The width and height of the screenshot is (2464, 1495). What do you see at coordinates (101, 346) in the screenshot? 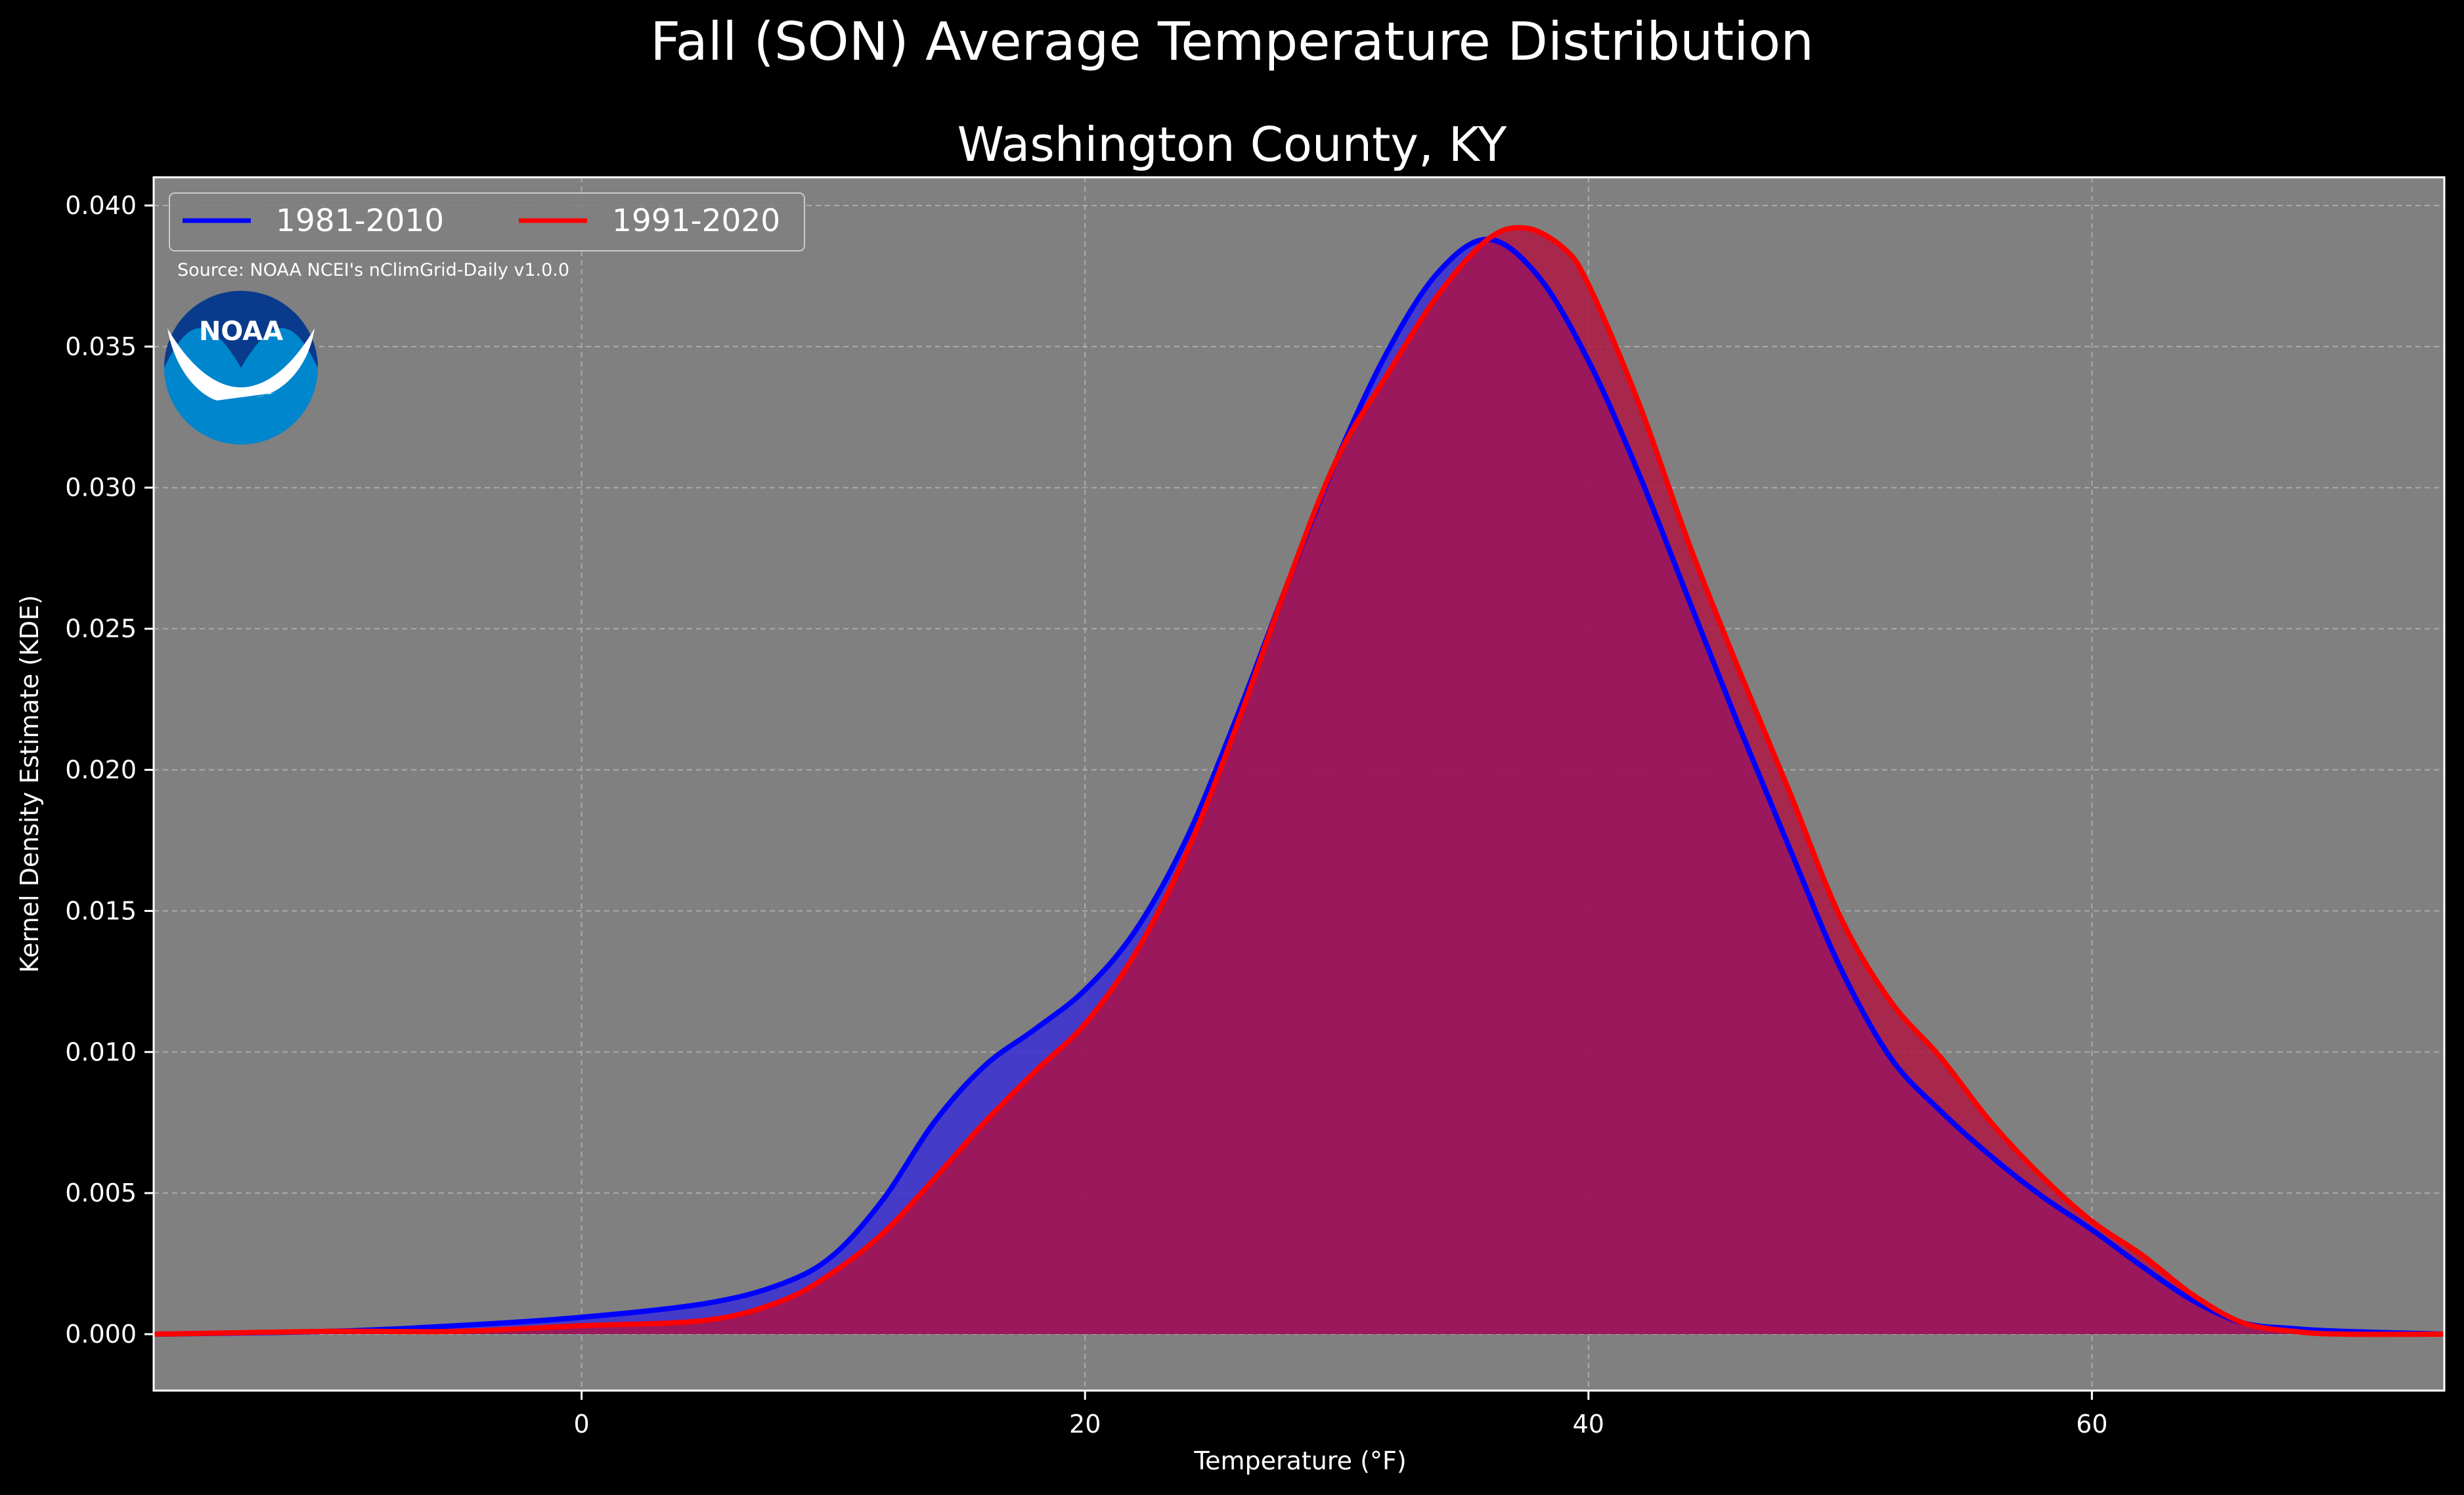
I see `y-tick-label: 0.035` at bounding box center [101, 346].